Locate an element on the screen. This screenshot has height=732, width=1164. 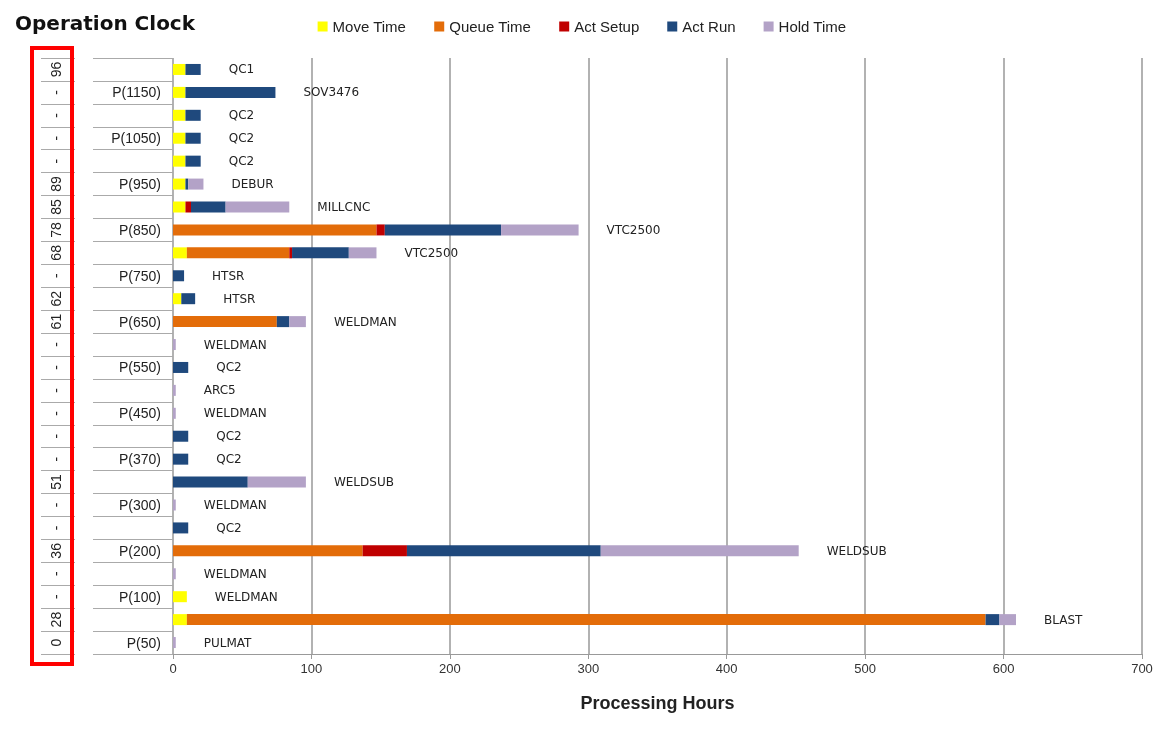
y-tick-label: P(950) is located at coordinates (139, 184).